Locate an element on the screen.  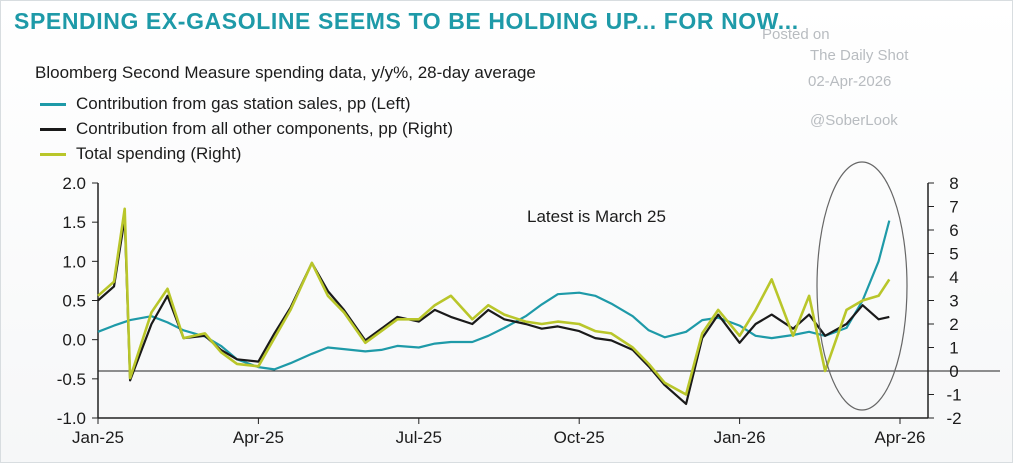
watermark-posted: Posted on is located at coordinates (796, 34).